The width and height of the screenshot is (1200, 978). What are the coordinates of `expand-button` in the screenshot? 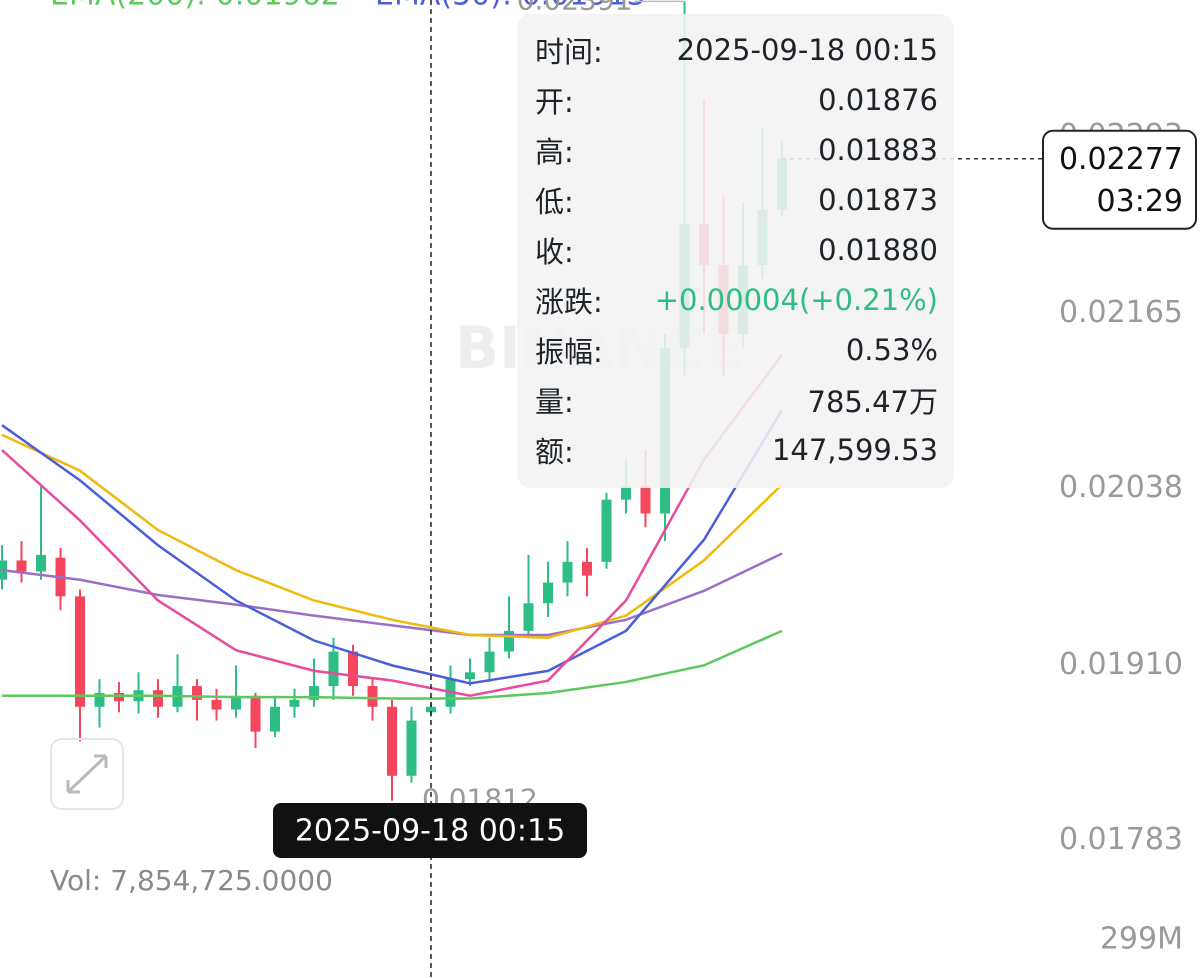 It's located at (87, 774).